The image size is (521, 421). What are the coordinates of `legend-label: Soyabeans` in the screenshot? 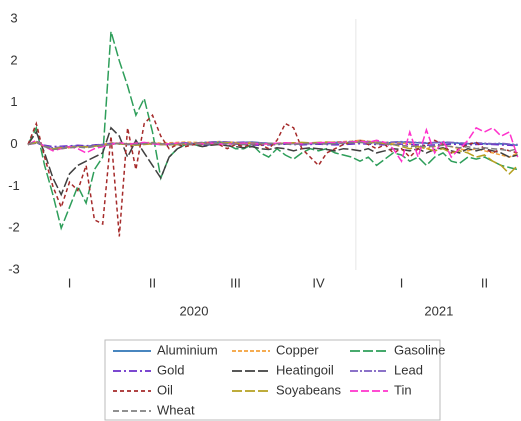 It's located at (309, 389).